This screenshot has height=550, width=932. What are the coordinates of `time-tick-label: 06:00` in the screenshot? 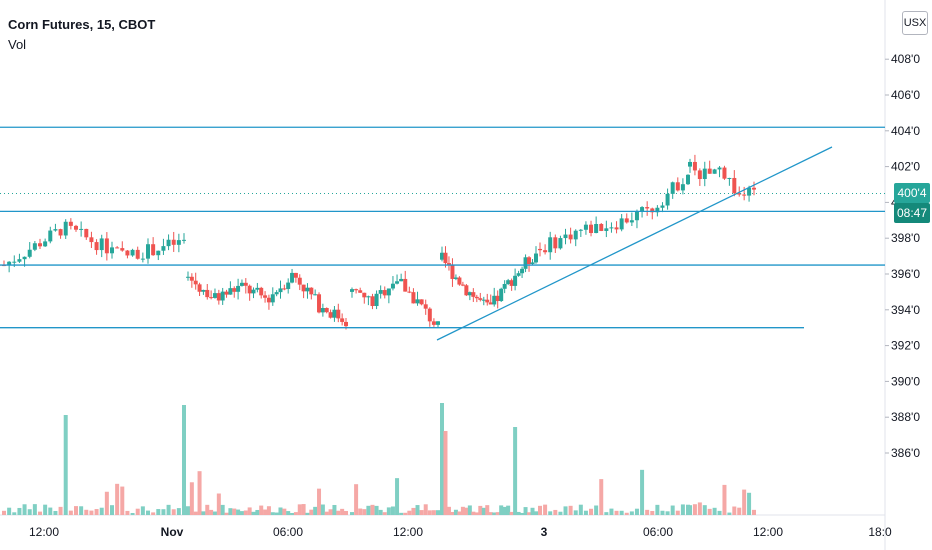 It's located at (288, 532).